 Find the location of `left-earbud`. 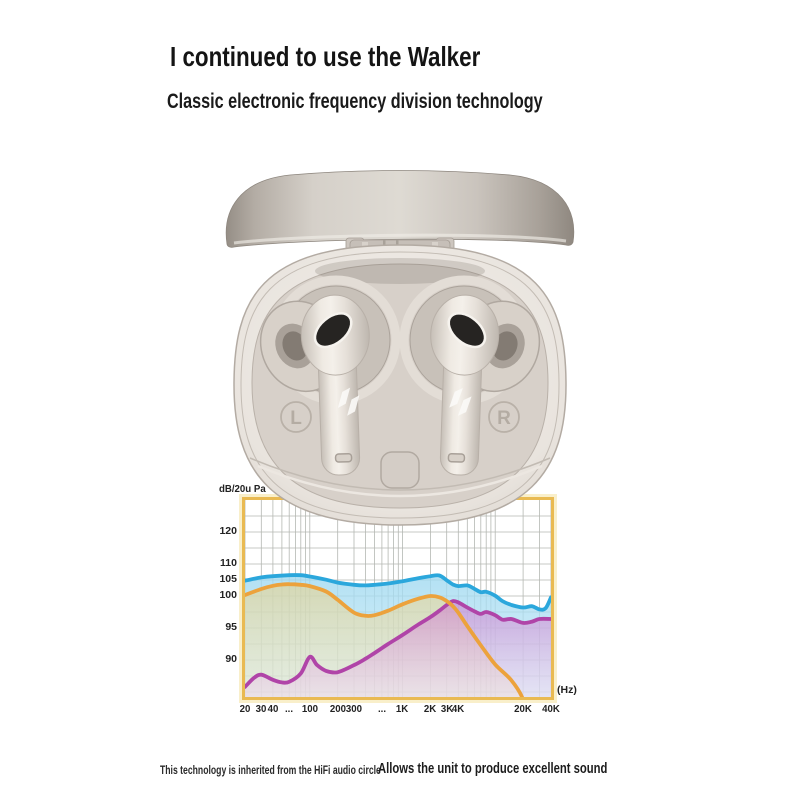

left-earbud is located at coordinates (314, 385).